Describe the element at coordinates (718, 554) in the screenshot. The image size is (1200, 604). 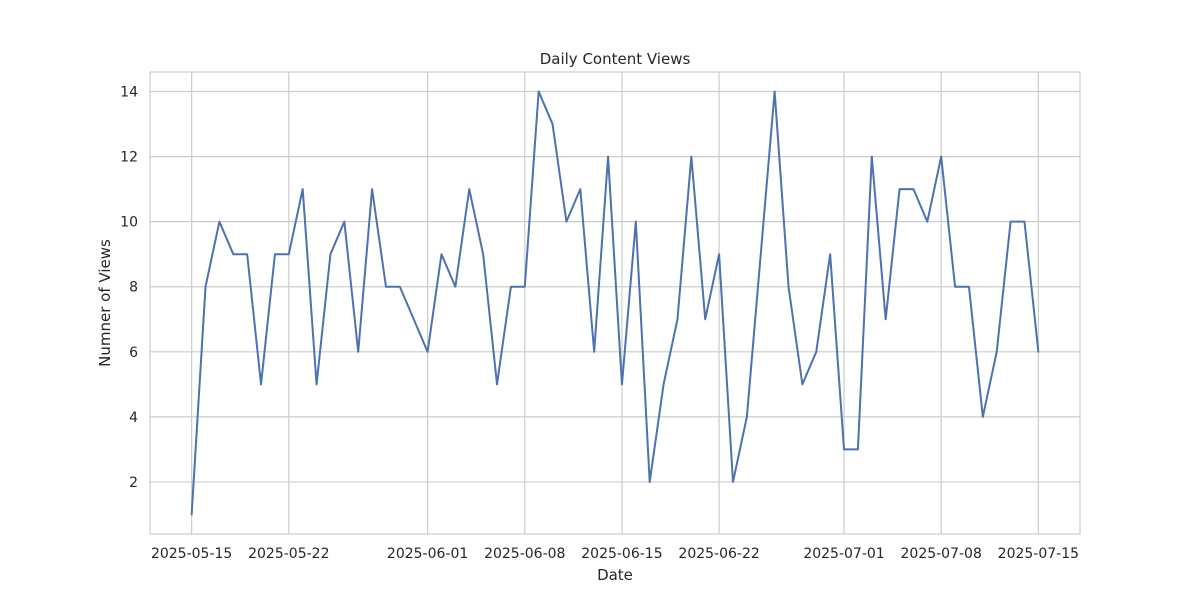
I see `x-tick-label: 2025-06-22` at that location.